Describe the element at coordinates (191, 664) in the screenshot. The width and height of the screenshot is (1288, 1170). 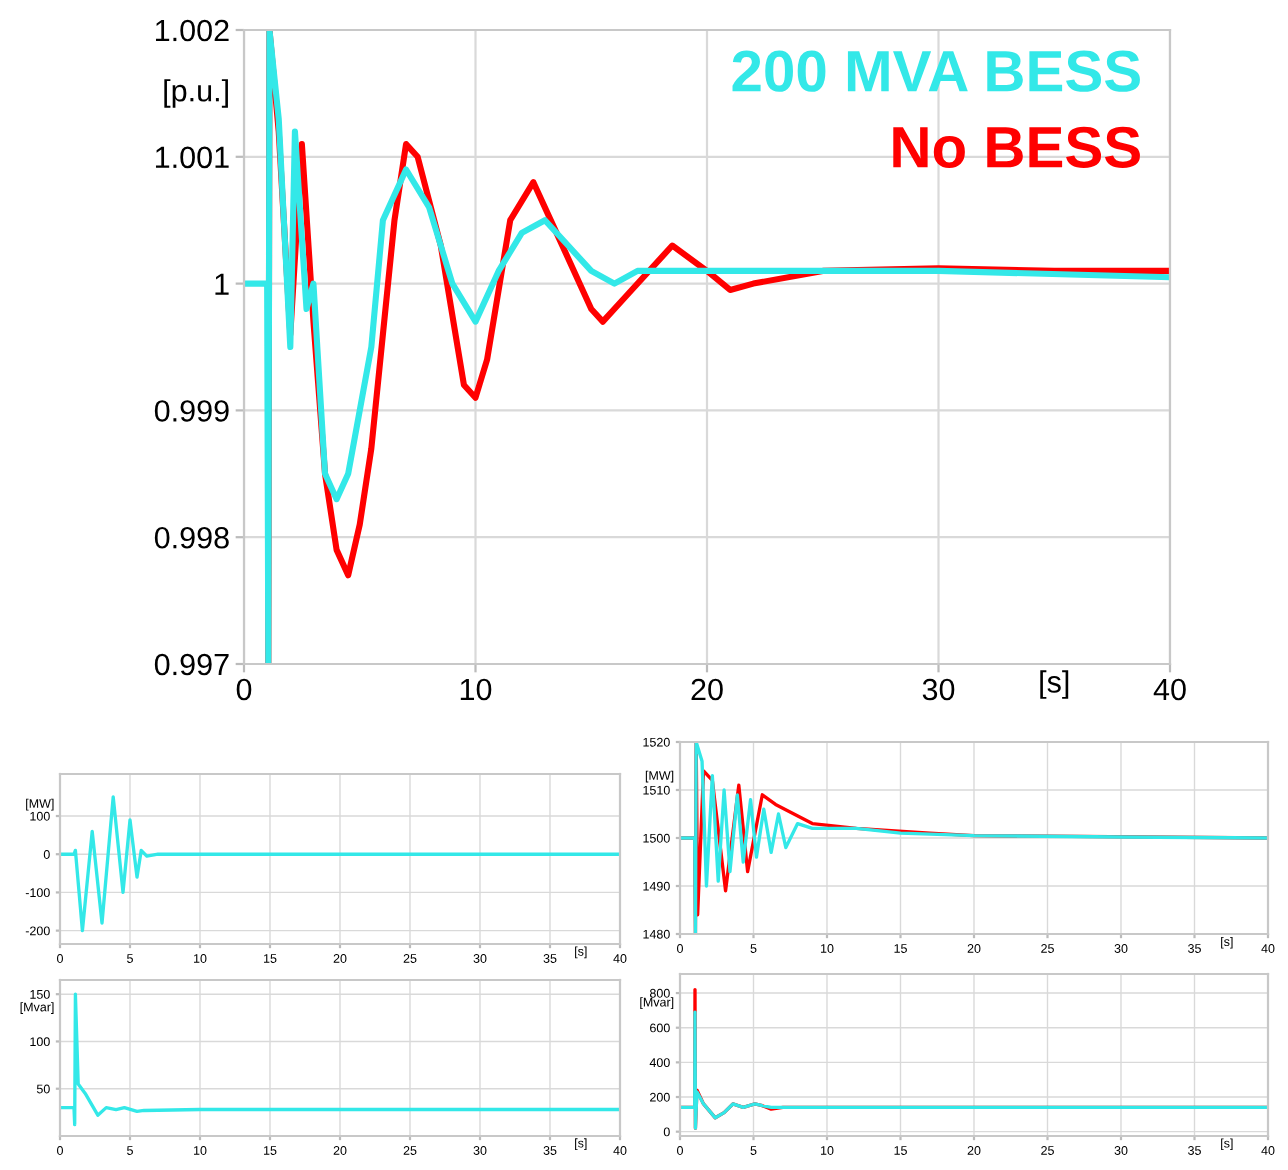
I see `y-tick-label: 0.997` at that location.